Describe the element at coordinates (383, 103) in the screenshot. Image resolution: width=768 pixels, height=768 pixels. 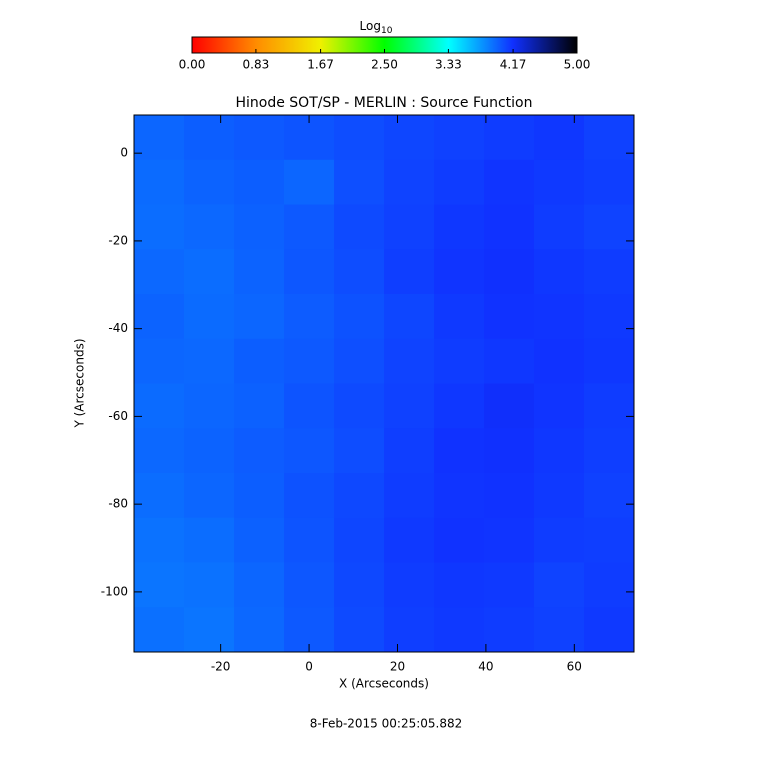
I see `chart-title: Hinode SOT/SP - MERLIN : Source Function` at that location.